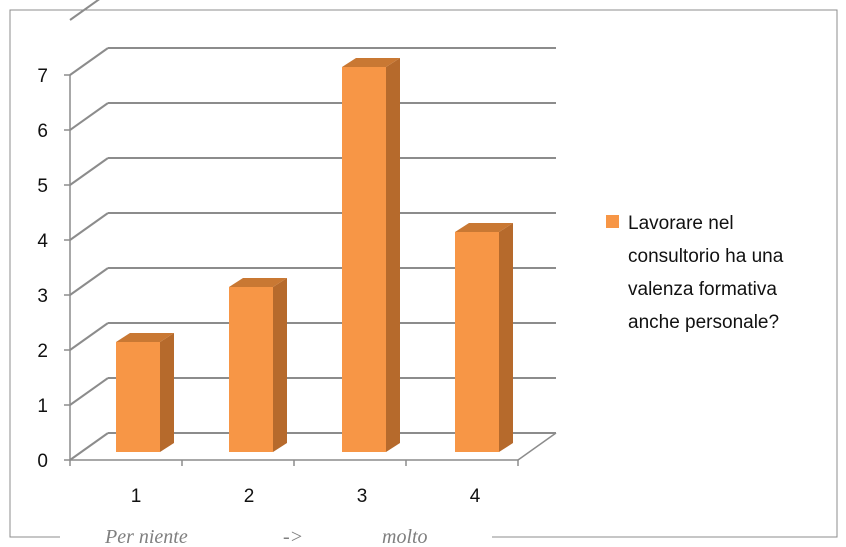 Image resolution: width=846 pixels, height=547 pixels. Describe the element at coordinates (612, 221) in the screenshot. I see `legend-swatch` at that location.